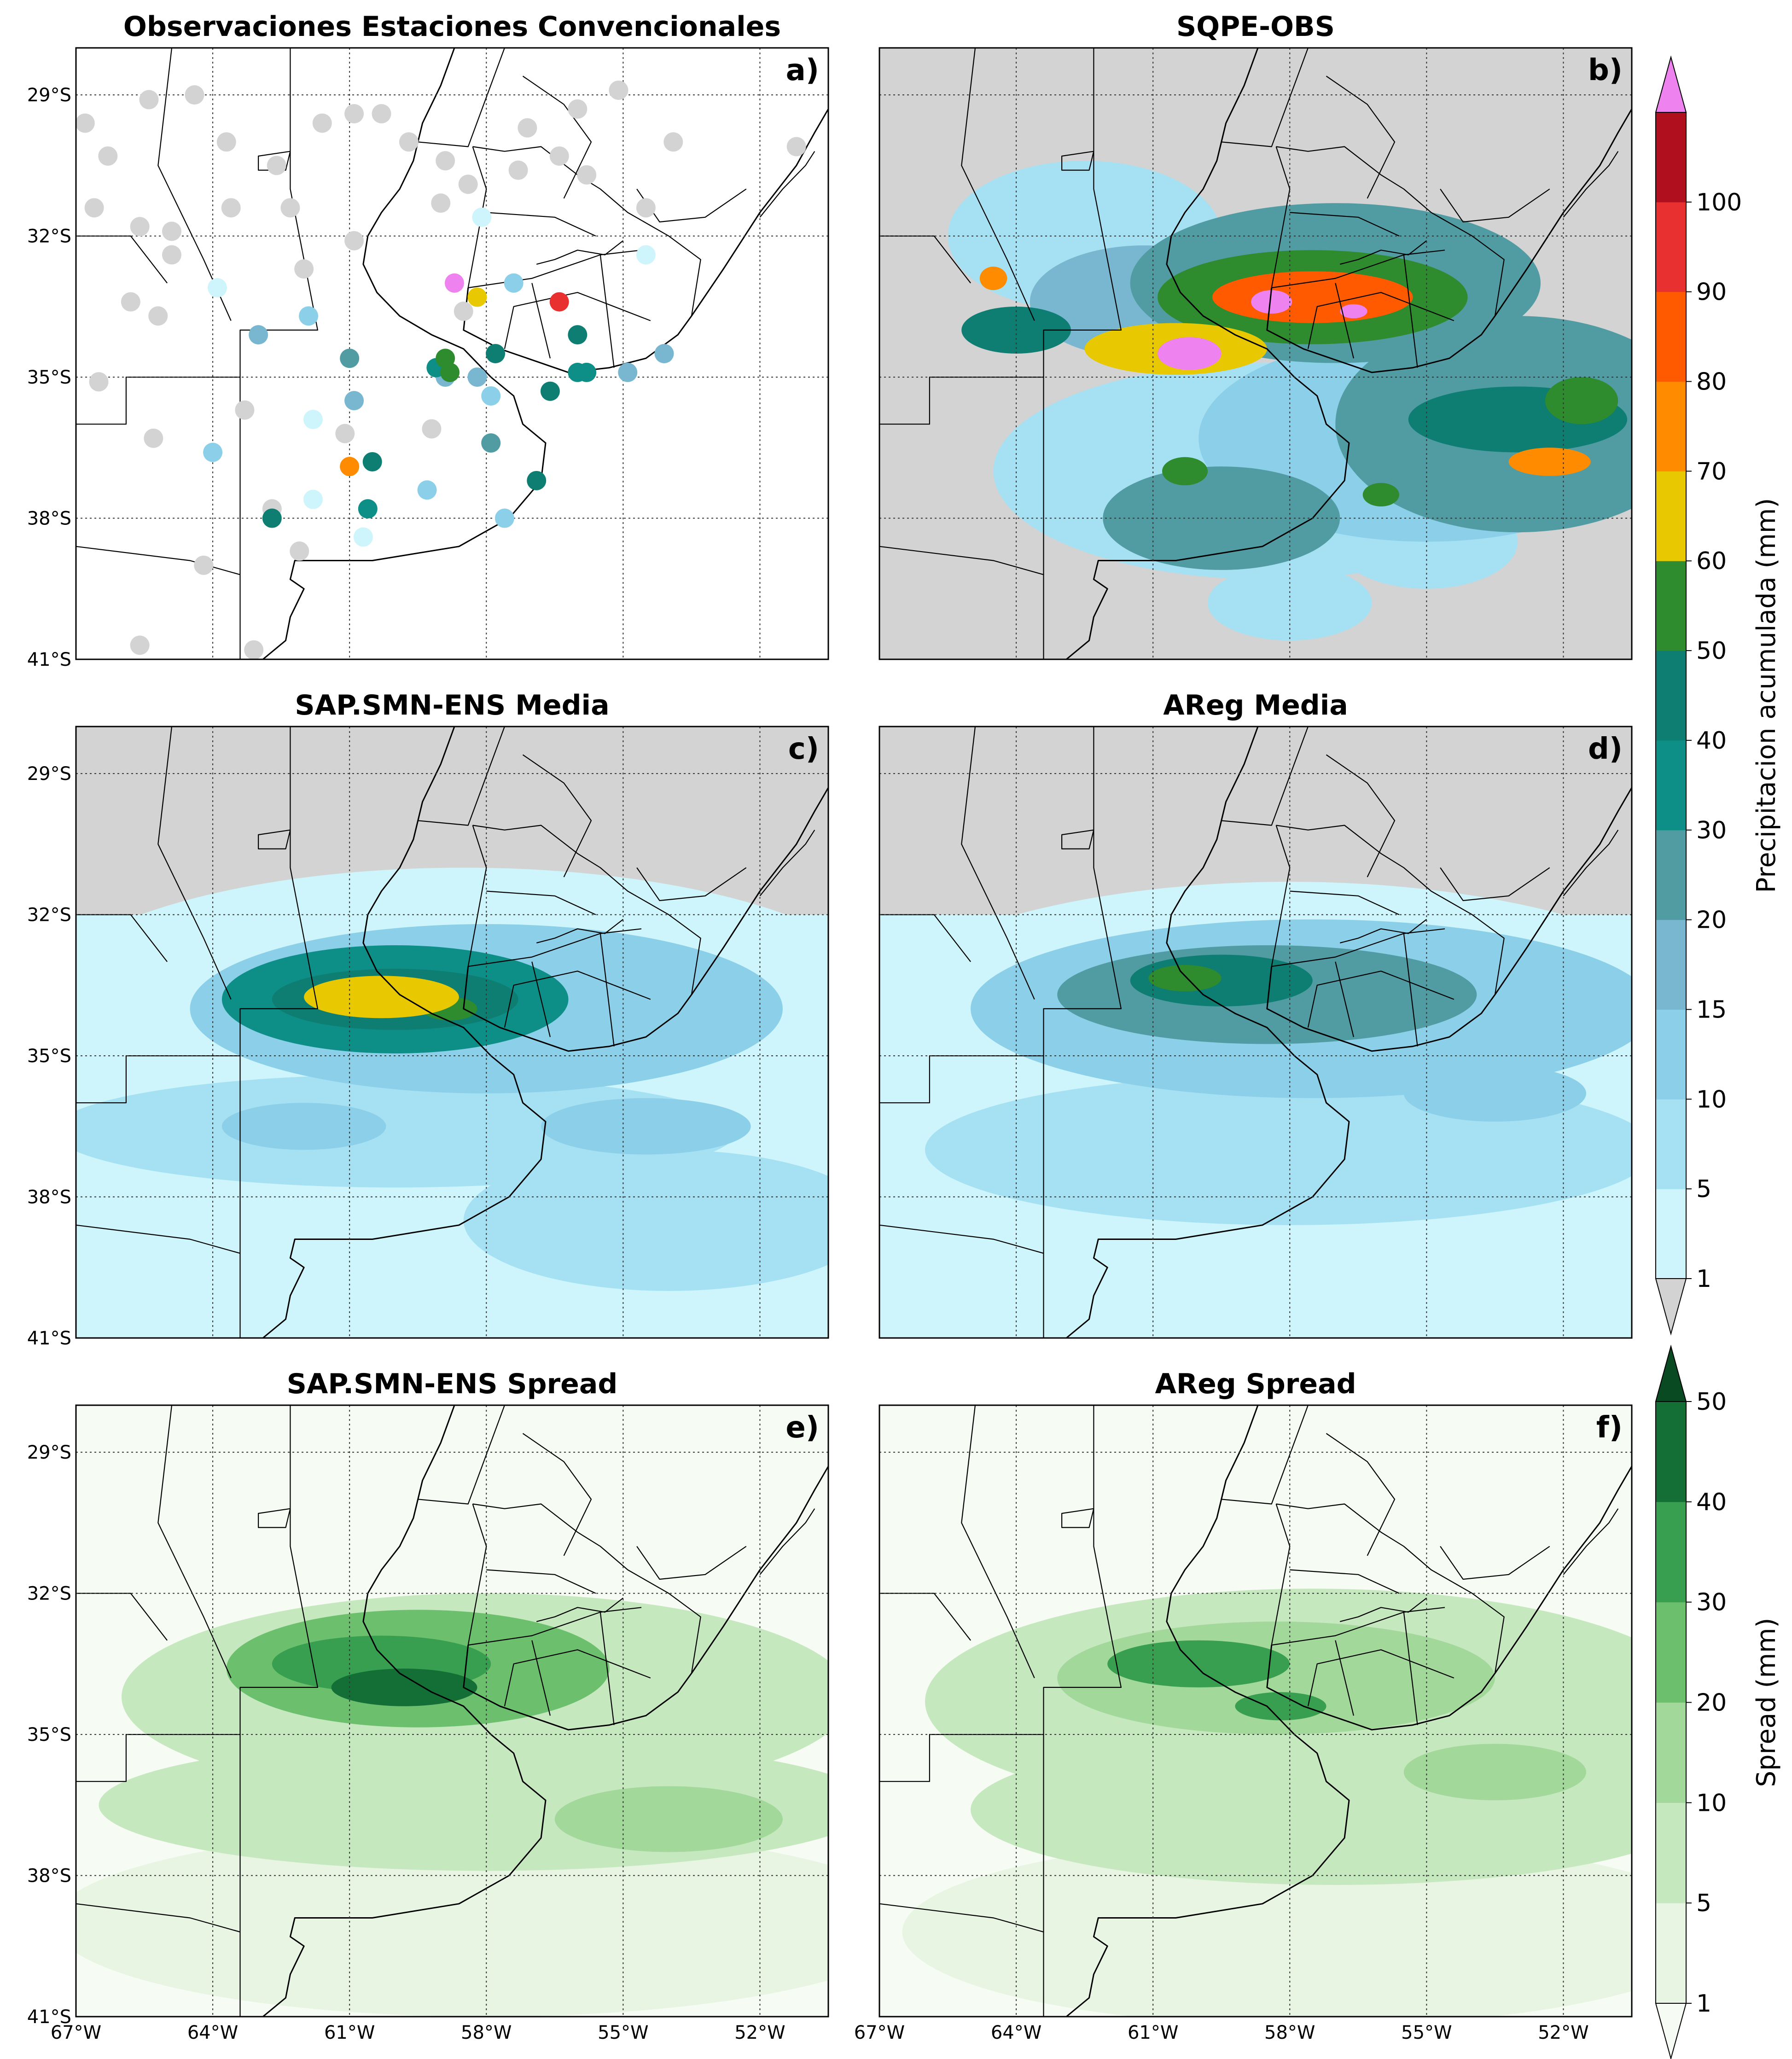 This screenshot has height=2059, width=1792. I want to click on colorbar-label: Spread (mm), so click(1766, 1702).